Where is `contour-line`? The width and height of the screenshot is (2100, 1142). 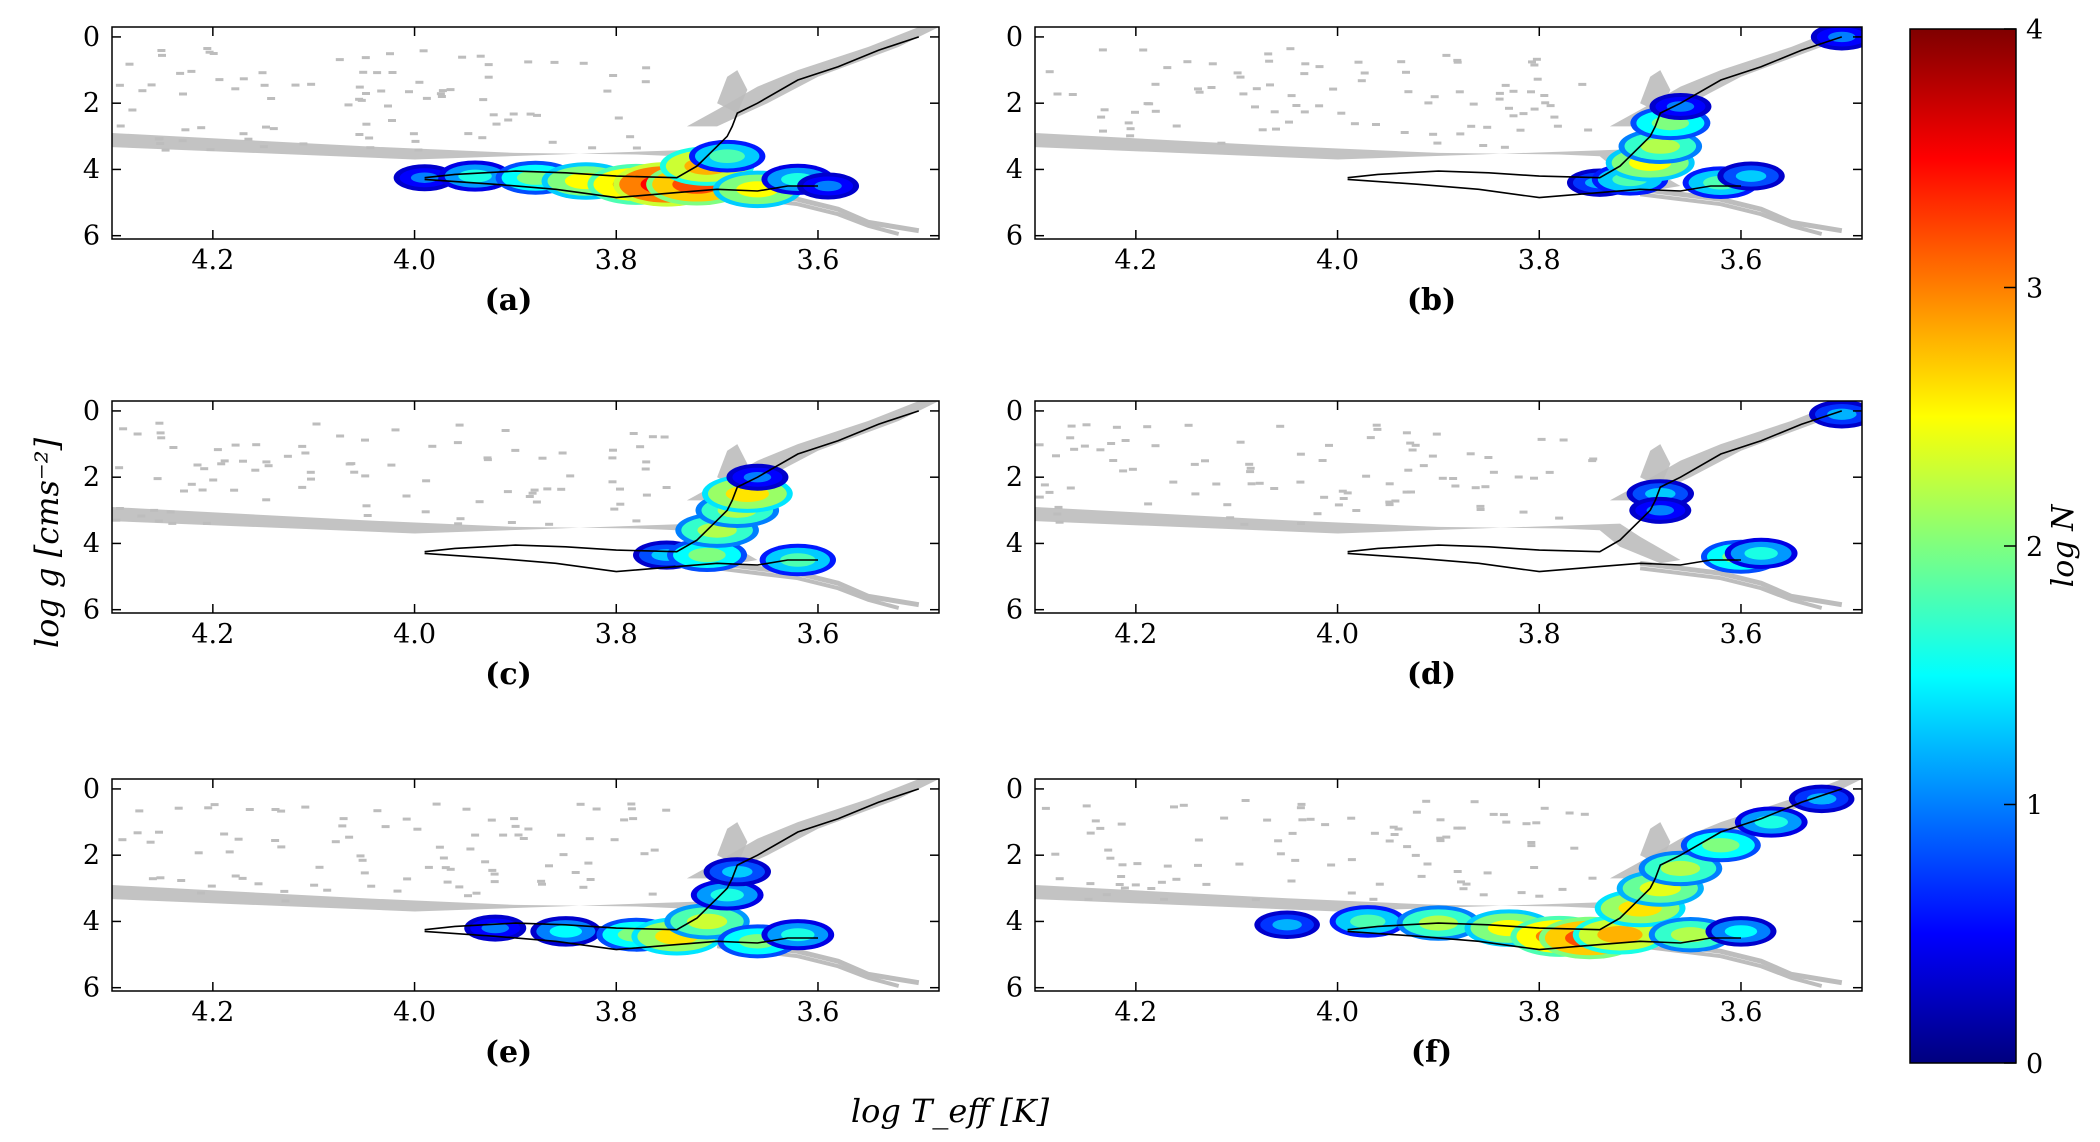 contour-line is located at coordinates (672, 107).